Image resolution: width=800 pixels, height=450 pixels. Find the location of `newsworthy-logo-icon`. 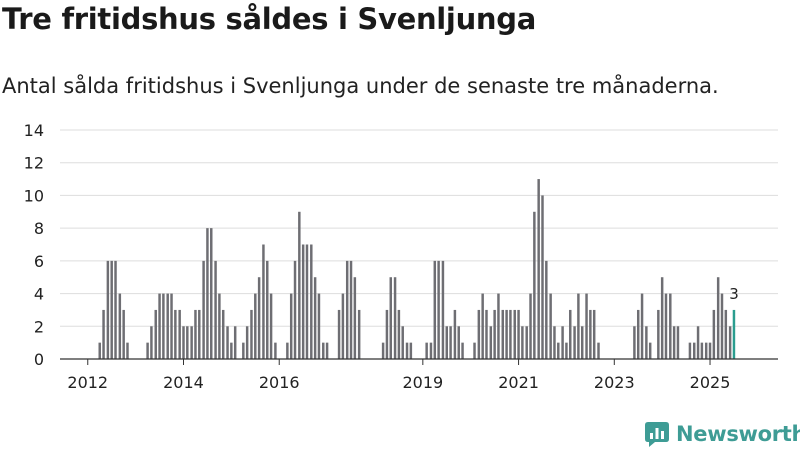

newsworthy-logo-icon is located at coordinates (657, 434).